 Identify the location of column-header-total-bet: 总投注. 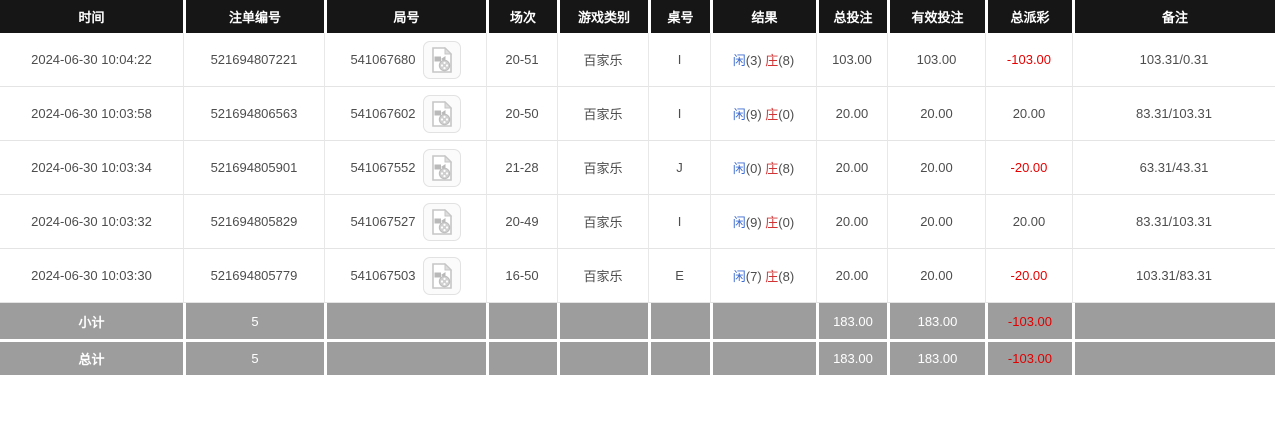
(851, 16).